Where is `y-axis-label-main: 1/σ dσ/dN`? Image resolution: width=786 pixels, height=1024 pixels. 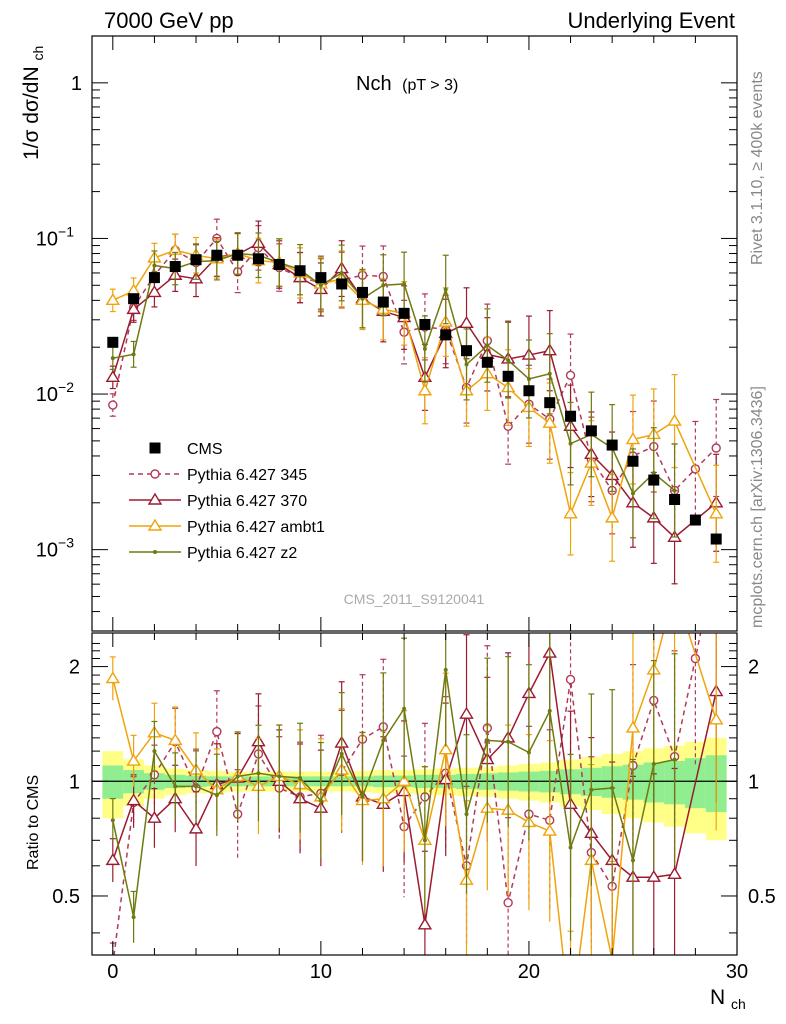 y-axis-label-main: 1/σ dσ/dN is located at coordinates (31, 113).